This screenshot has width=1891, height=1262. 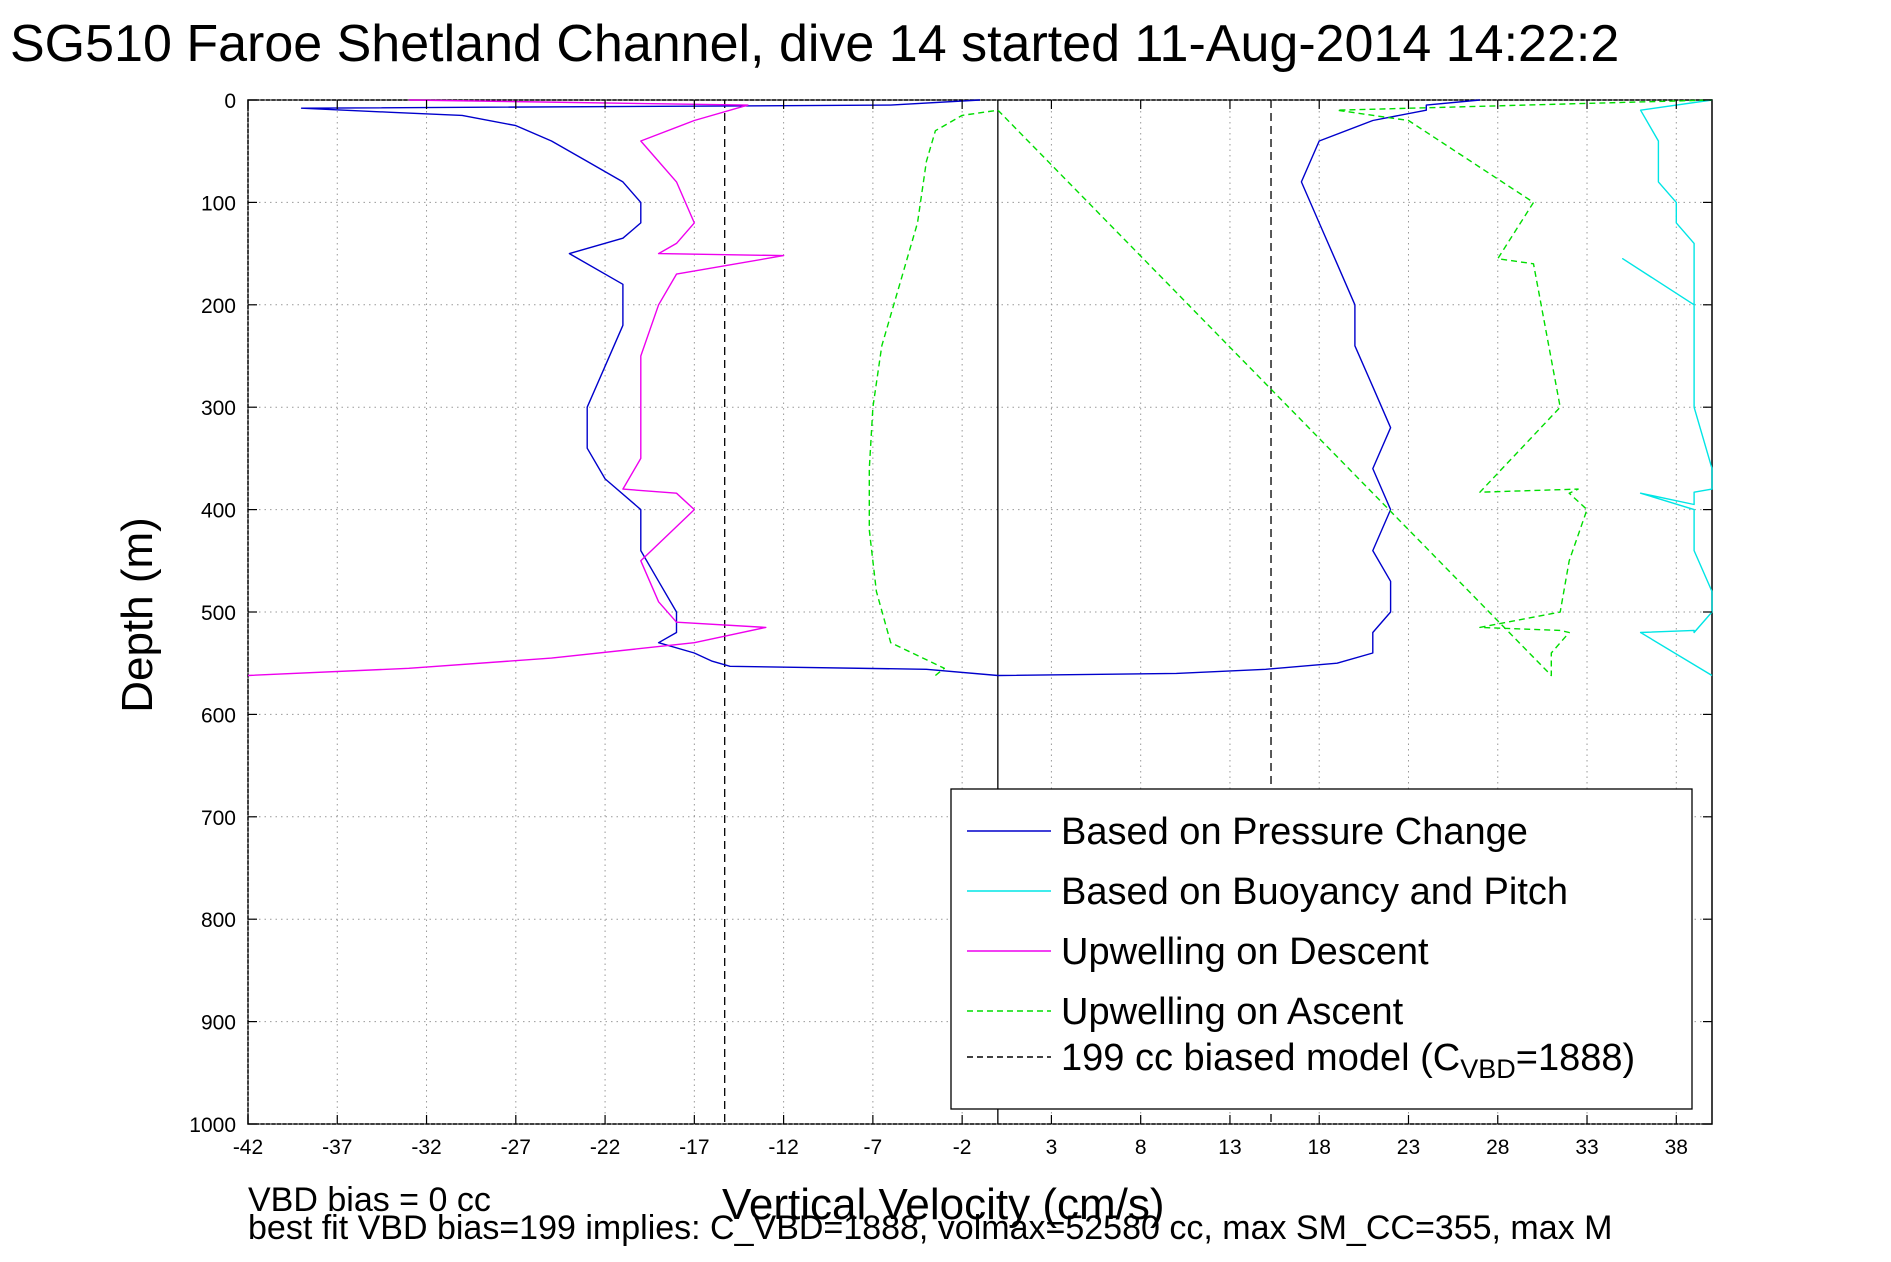 I want to click on footnote-bias: VBD bias = 0 cc, so click(x=369, y=1200).